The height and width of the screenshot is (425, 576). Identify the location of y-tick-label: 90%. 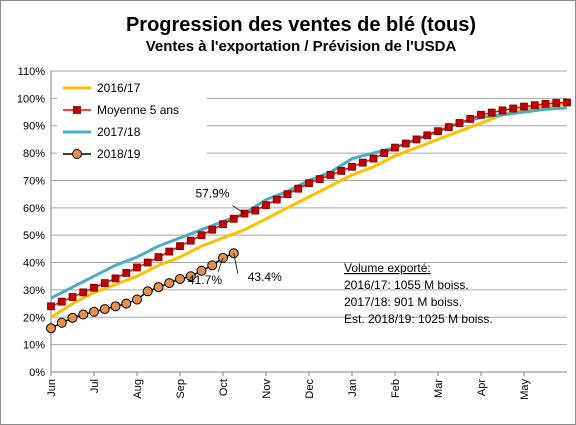
(34, 127).